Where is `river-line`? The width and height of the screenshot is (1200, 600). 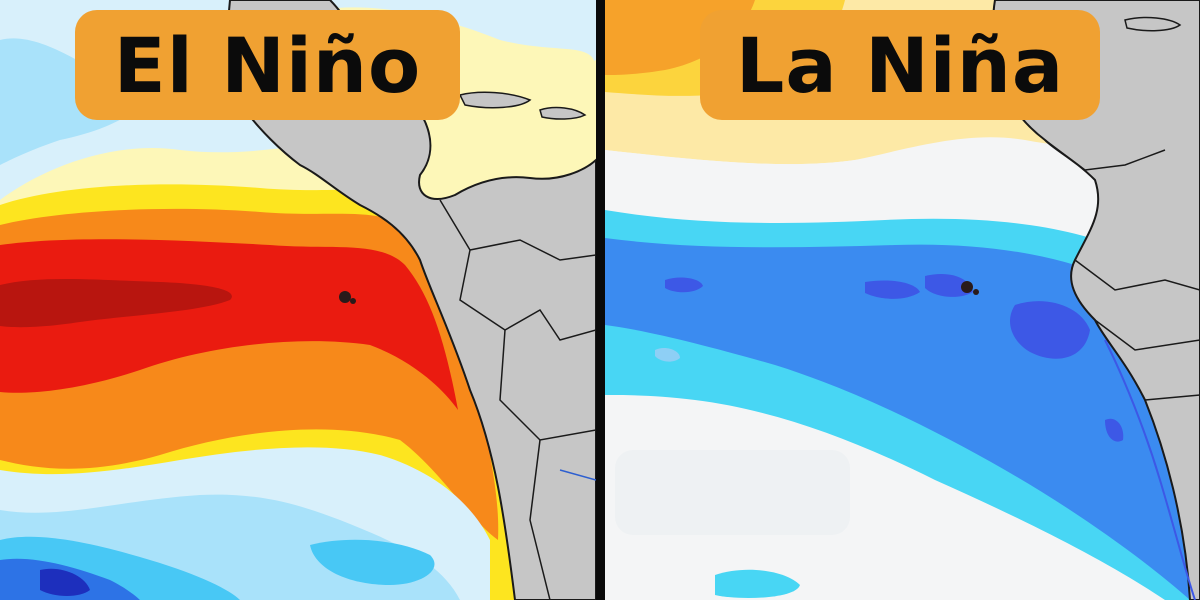
river-line is located at coordinates (577, 475).